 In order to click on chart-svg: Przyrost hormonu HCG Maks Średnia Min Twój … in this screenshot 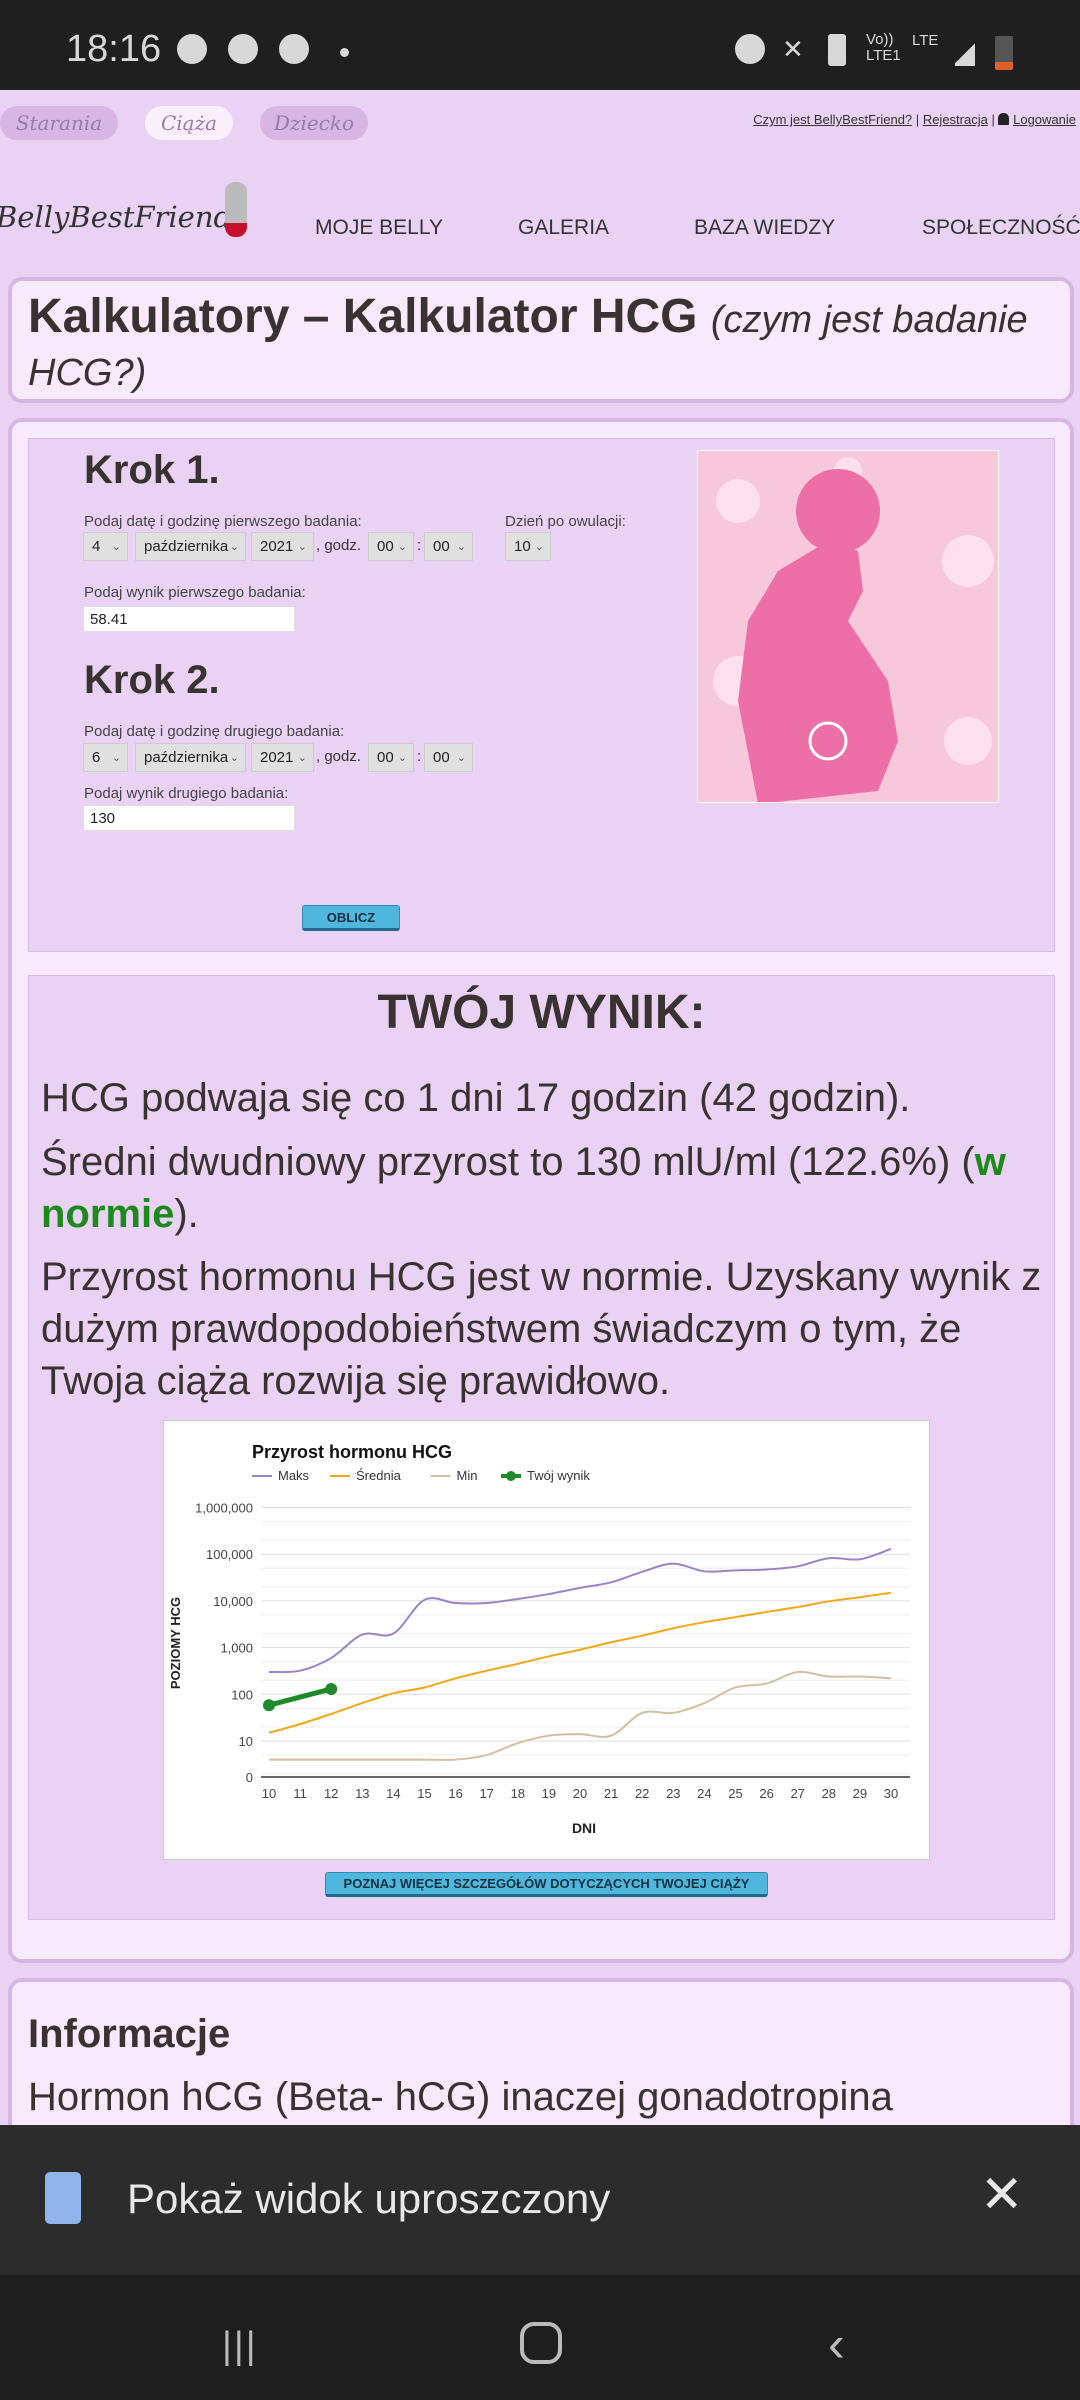, I will do `click(539, 1639)`.